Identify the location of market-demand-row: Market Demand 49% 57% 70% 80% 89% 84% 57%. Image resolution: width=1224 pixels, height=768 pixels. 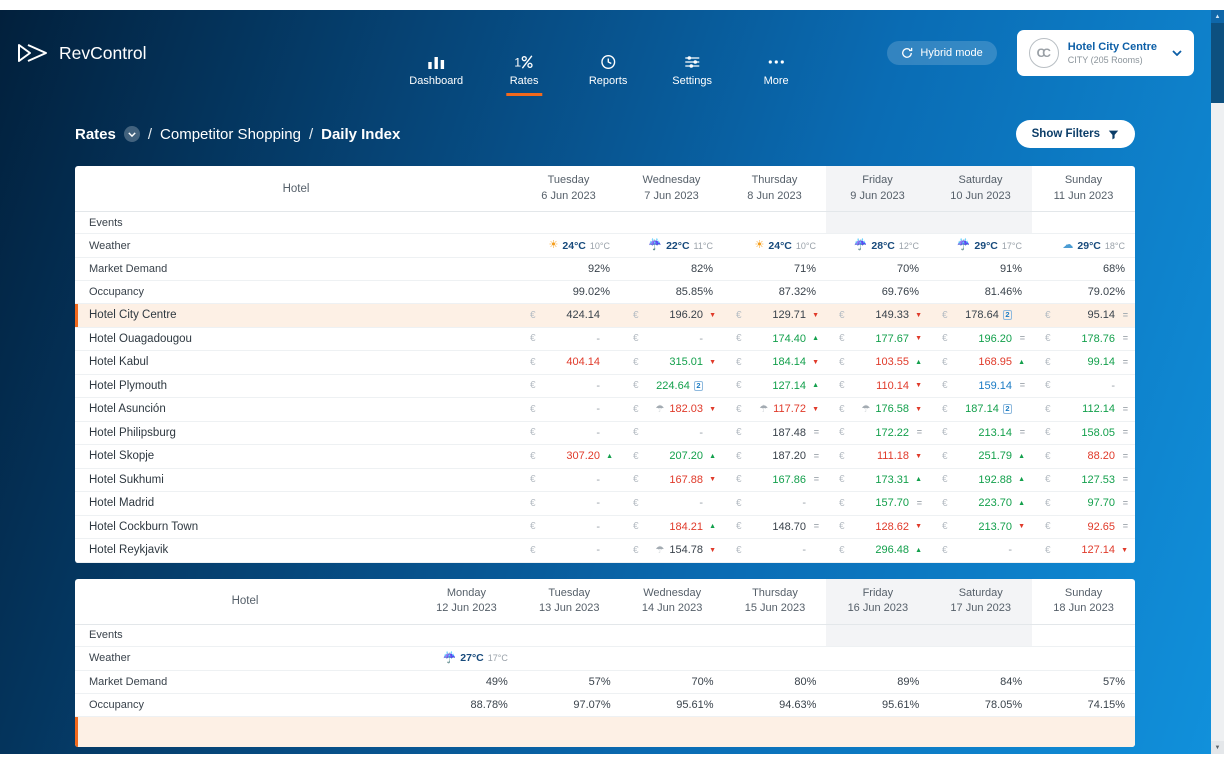
(605, 682).